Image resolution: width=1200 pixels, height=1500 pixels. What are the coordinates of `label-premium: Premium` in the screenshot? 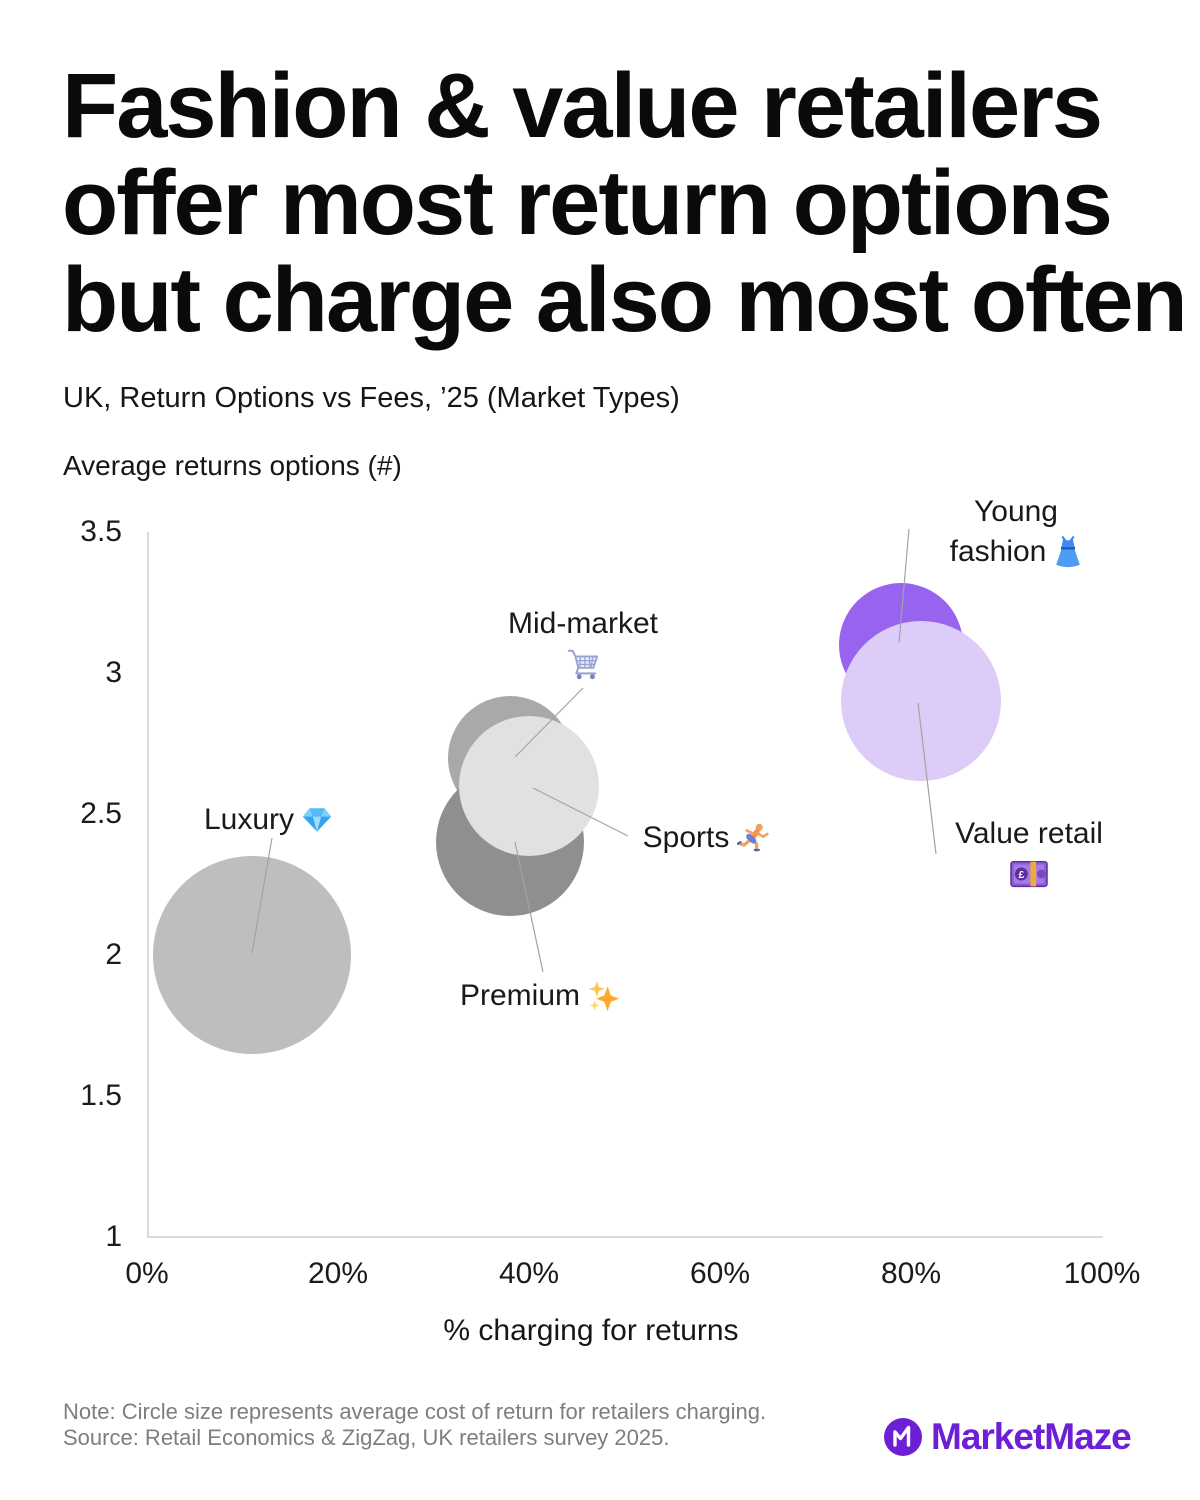 It's located at (540, 996).